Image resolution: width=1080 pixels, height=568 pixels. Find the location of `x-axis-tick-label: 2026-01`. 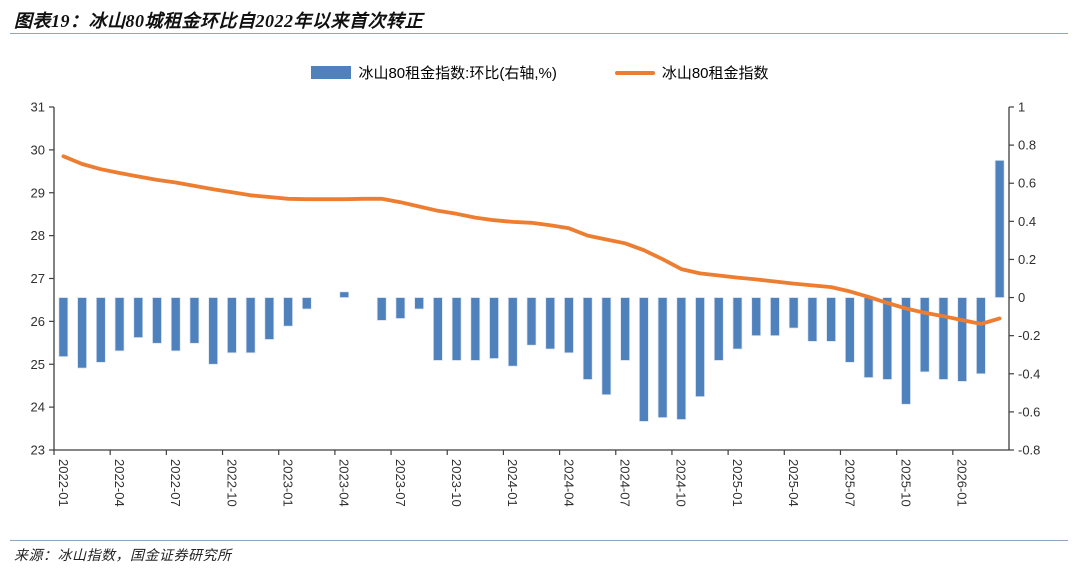

x-axis-tick-label: 2026-01 is located at coordinates (962, 483).